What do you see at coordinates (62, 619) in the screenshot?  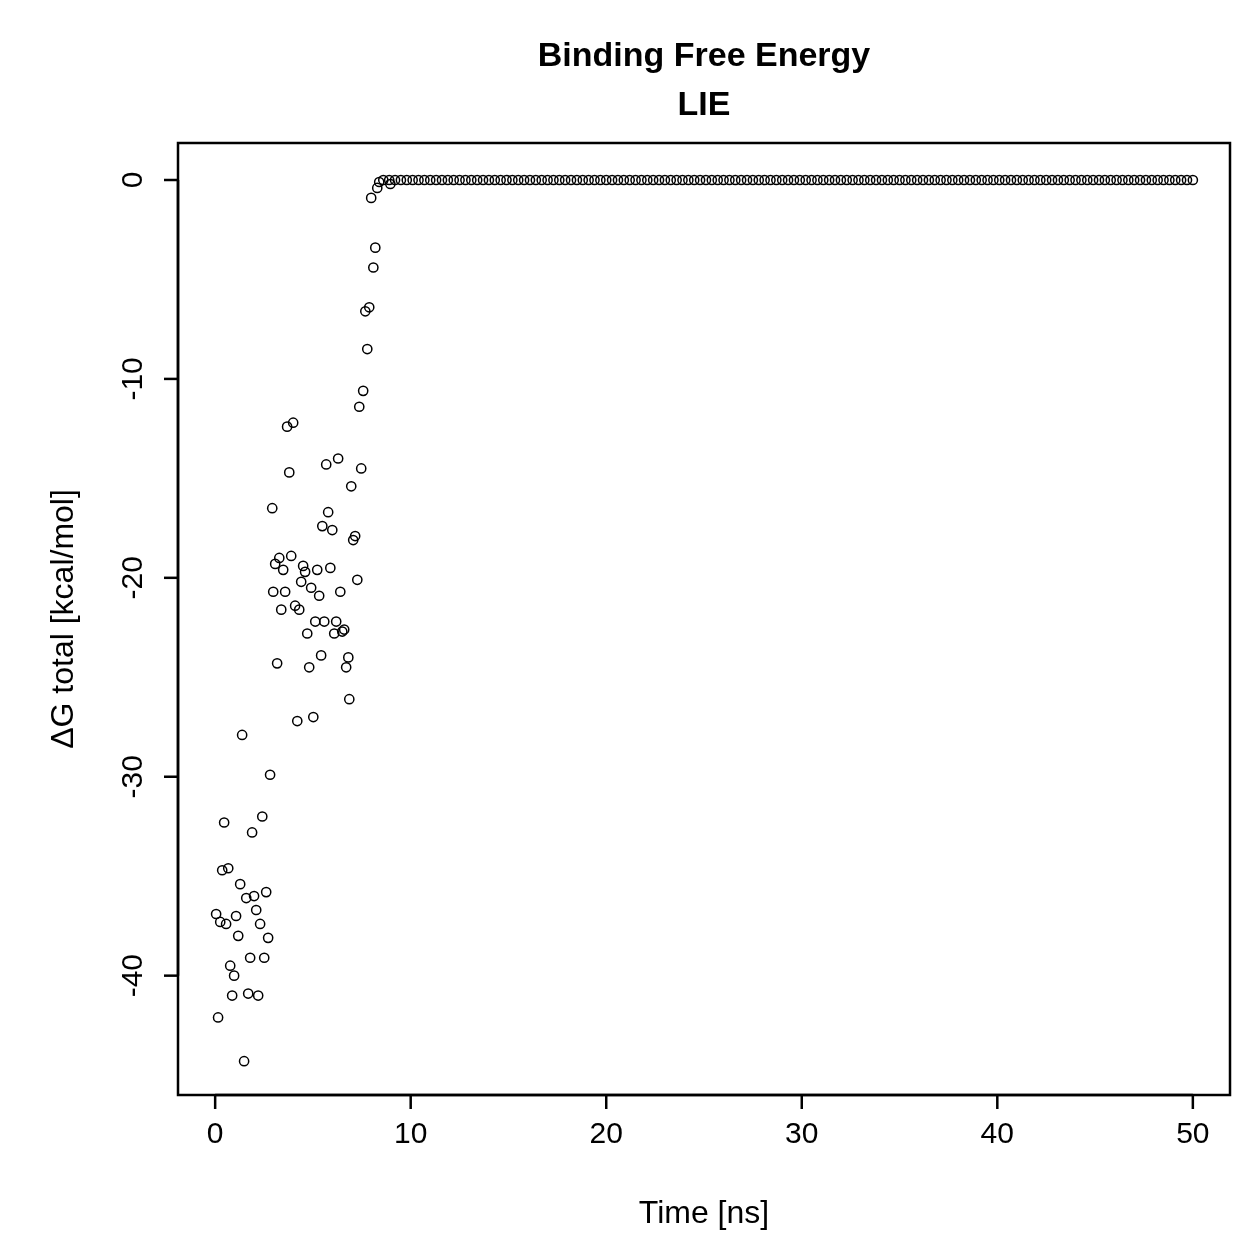 I see `y-axis-title: ΔG total [kcal/mol]` at bounding box center [62, 619].